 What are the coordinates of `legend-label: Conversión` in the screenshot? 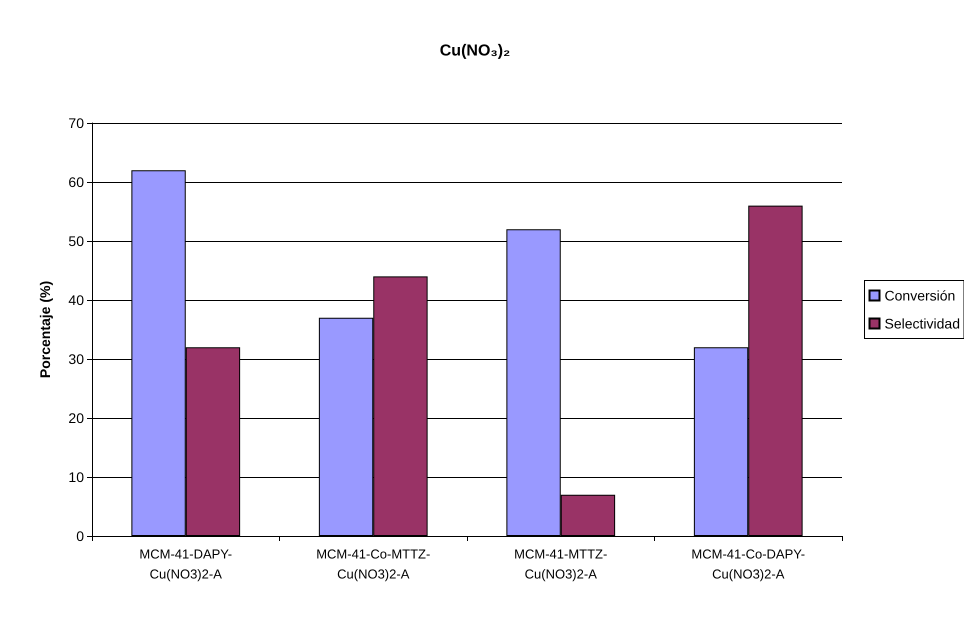 It's located at (920, 296).